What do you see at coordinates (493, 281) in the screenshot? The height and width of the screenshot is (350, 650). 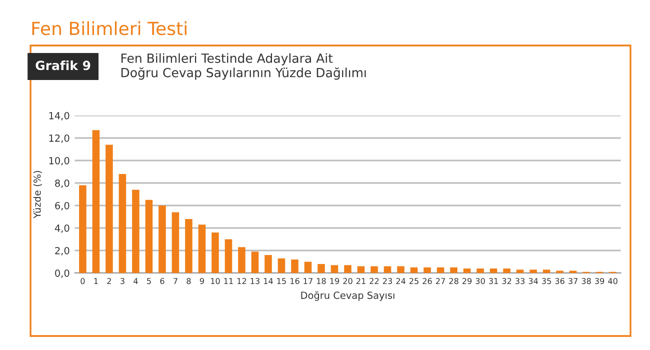 I see `x-tick-label: 31` at bounding box center [493, 281].